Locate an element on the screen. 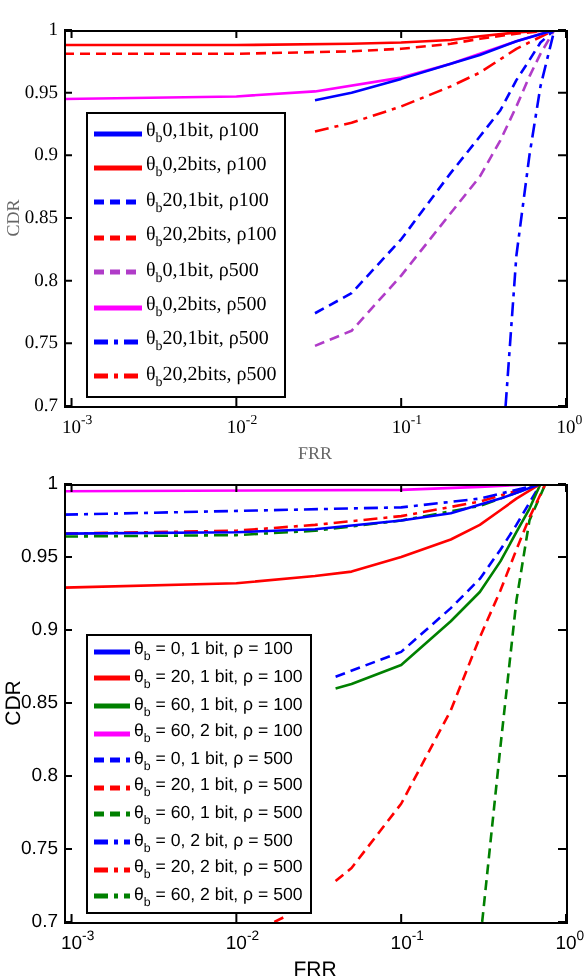  legend-label: θ$_{b}$ = 20, 1 bit, ρ = 100 is located at coordinates (218, 679).